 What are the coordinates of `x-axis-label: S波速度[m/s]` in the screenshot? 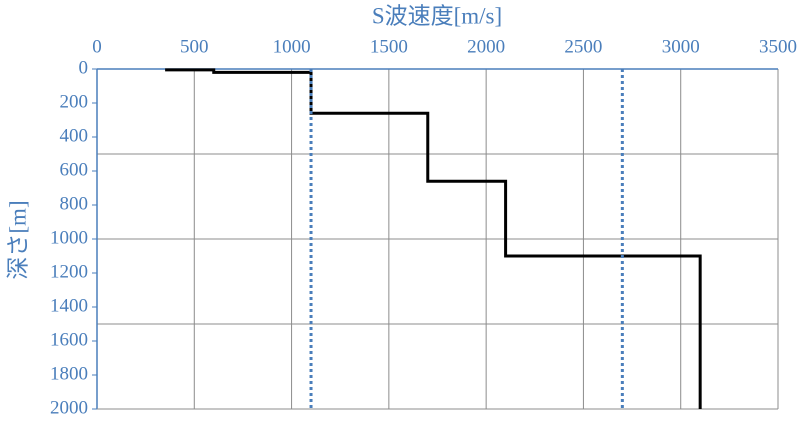 It's located at (437, 15).